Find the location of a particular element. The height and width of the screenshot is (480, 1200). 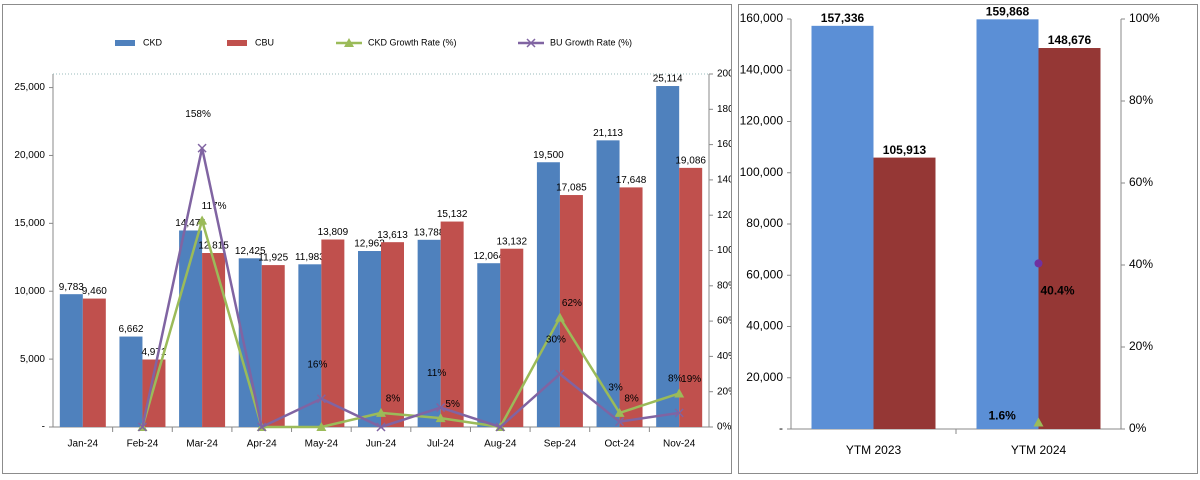

data-label: 15,132 is located at coordinates (452, 214).